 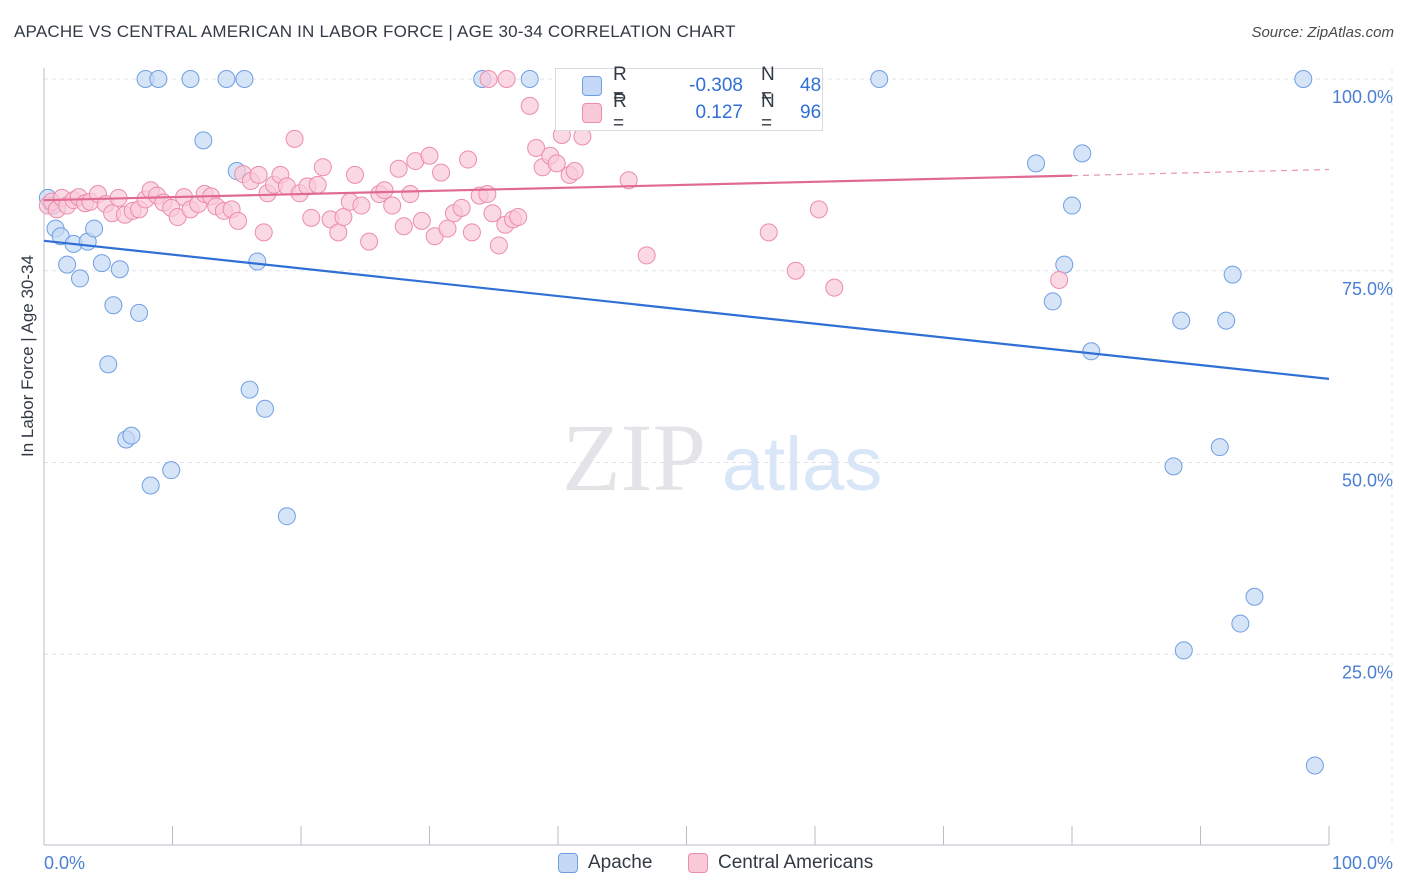 I want to click on watermark-atlas: atlas, so click(x=802, y=464).